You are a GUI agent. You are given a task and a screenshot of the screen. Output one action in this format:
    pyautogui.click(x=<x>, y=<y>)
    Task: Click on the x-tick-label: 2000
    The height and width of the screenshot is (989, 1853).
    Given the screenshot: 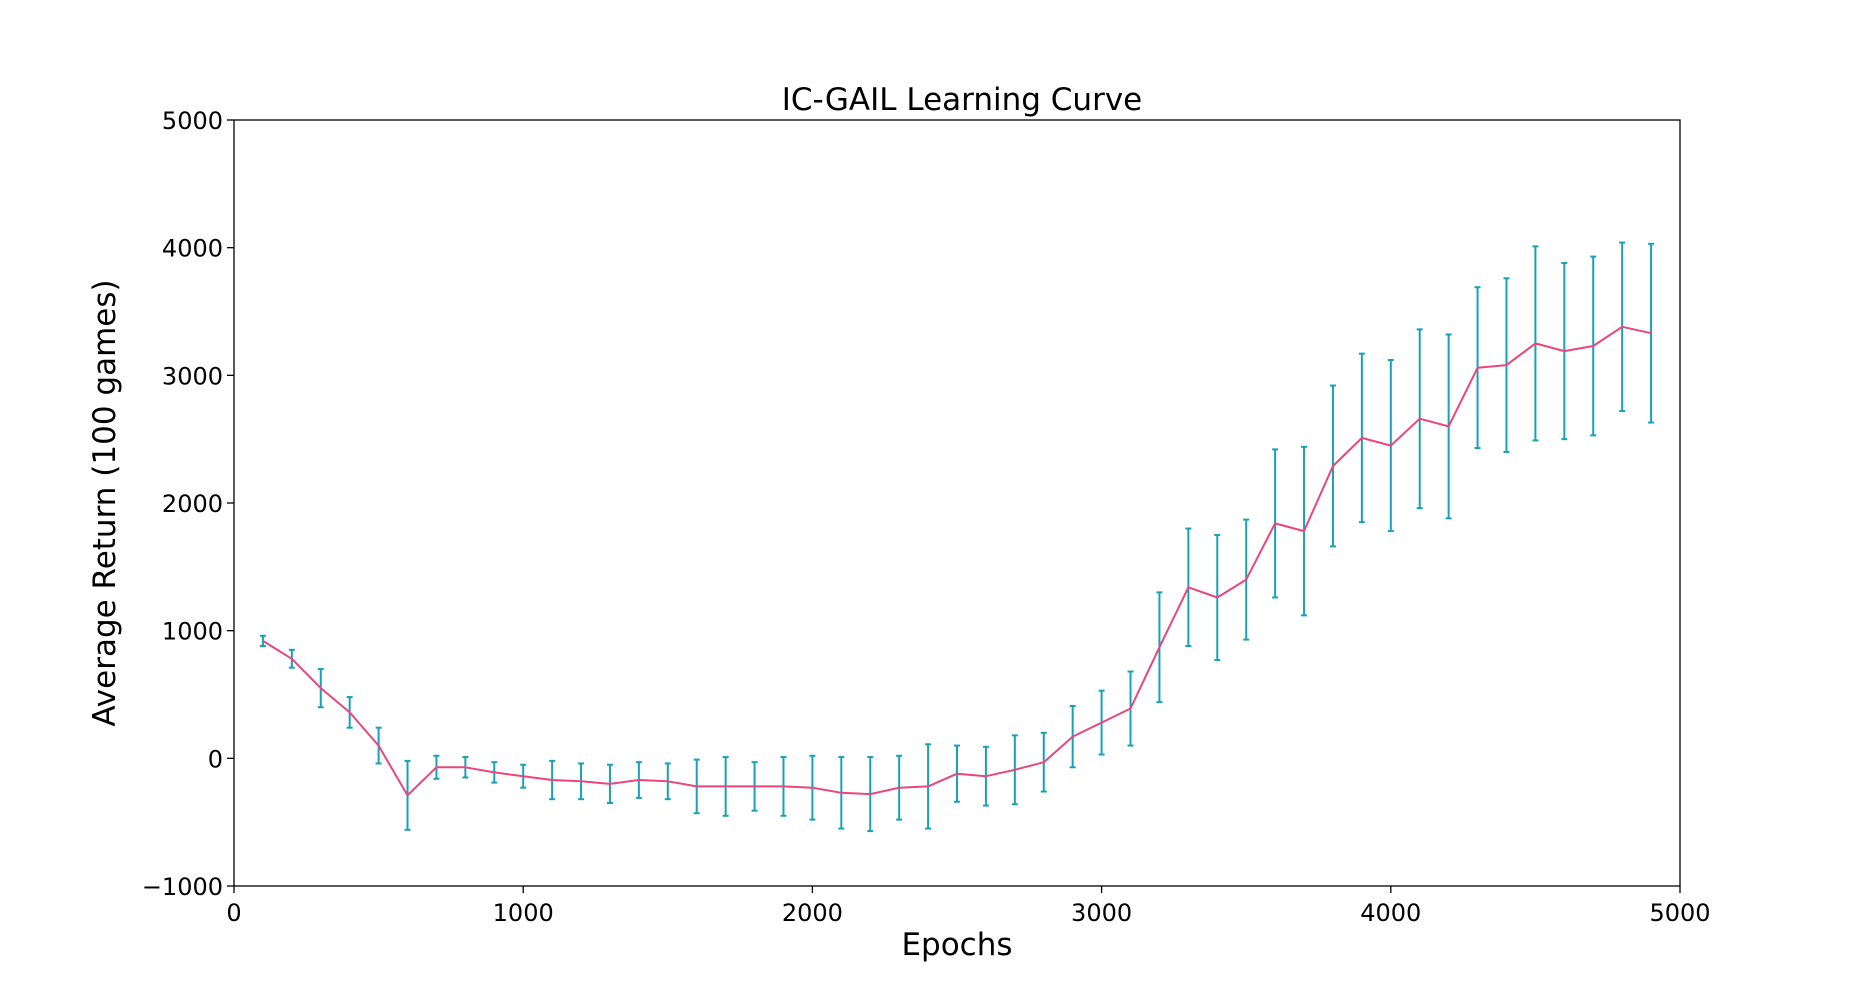 What is the action you would take?
    pyautogui.click(x=812, y=913)
    